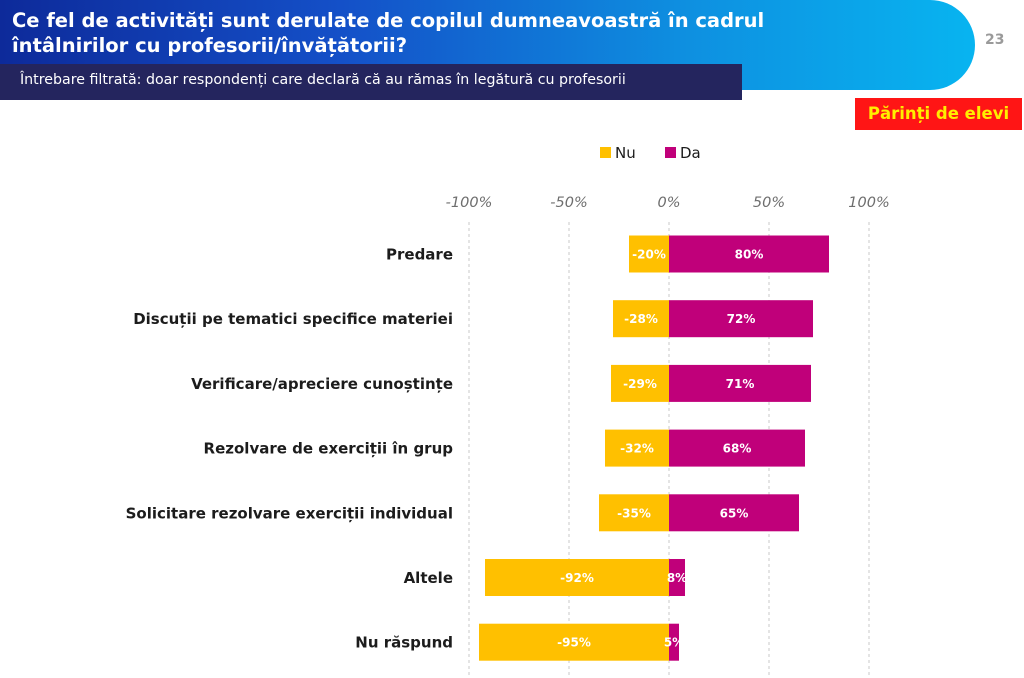 The width and height of the screenshot is (1024, 678). I want to click on data-label-nu: -32%, so click(637, 449).